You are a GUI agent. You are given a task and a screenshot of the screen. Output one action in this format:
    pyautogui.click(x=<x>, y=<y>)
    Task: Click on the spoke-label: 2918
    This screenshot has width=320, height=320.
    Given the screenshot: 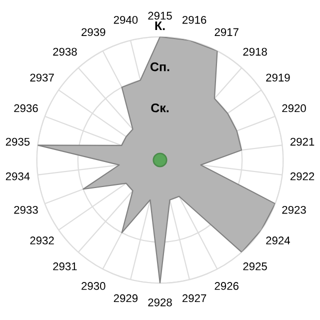 What is the action you would take?
    pyautogui.click(x=255, y=52)
    